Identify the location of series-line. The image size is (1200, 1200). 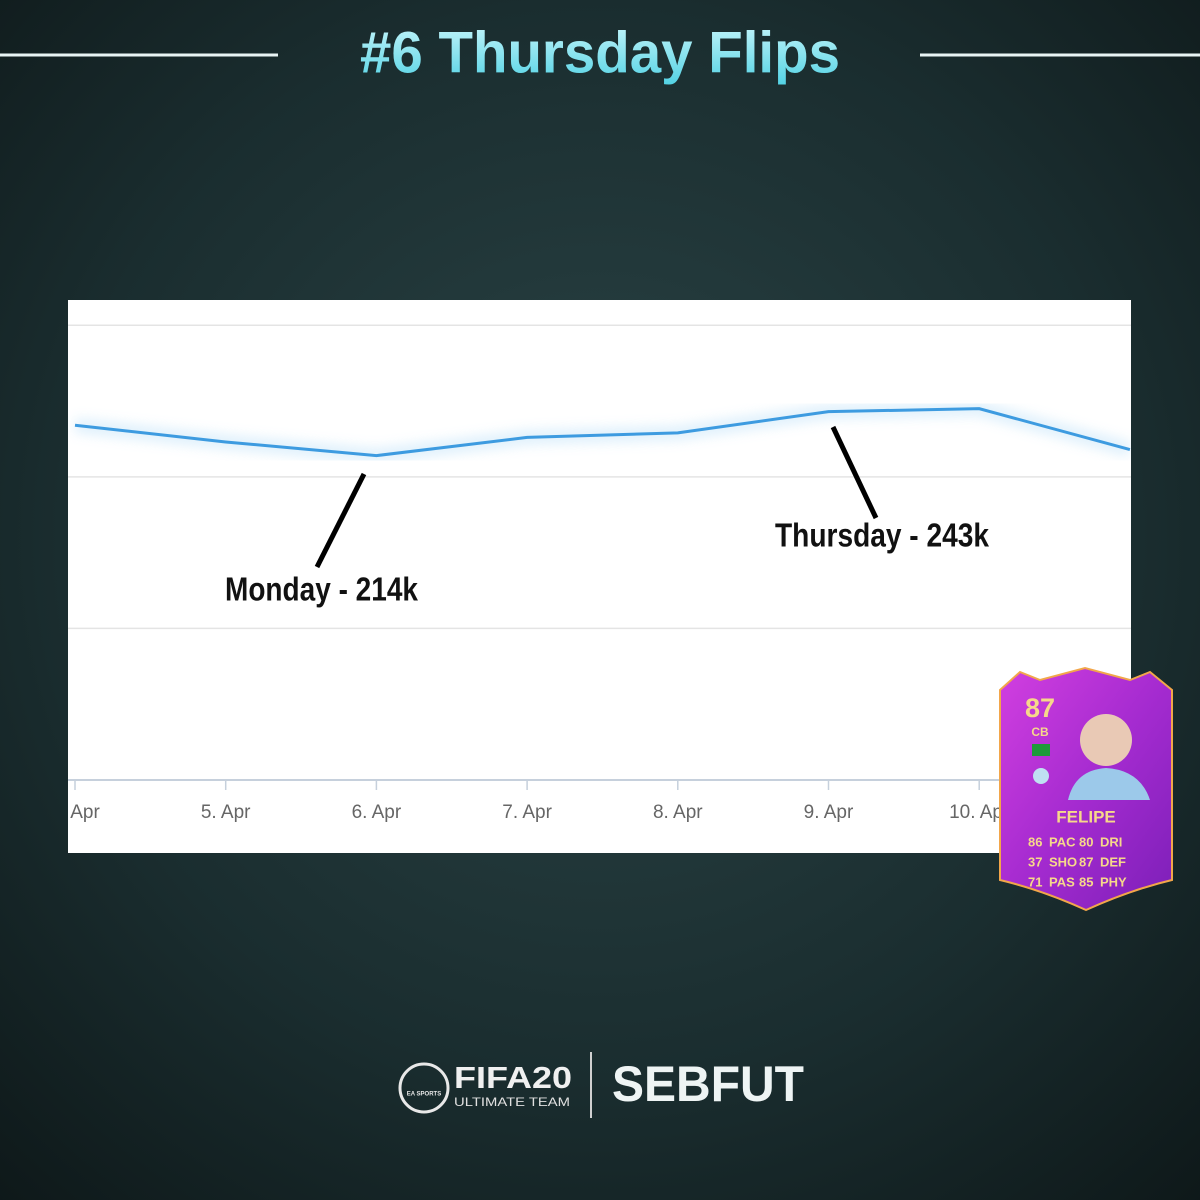
(602, 432).